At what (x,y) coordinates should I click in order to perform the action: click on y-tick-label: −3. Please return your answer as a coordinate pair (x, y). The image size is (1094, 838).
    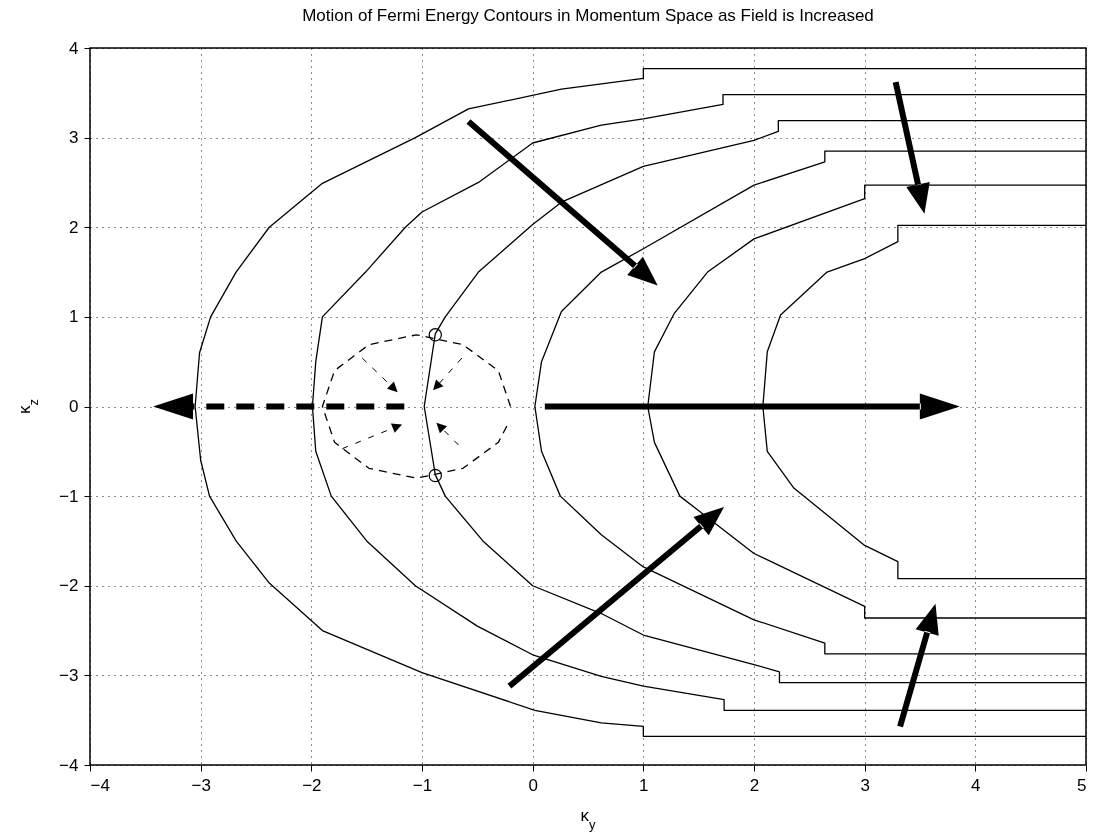
    Looking at the image, I should click on (69, 675).